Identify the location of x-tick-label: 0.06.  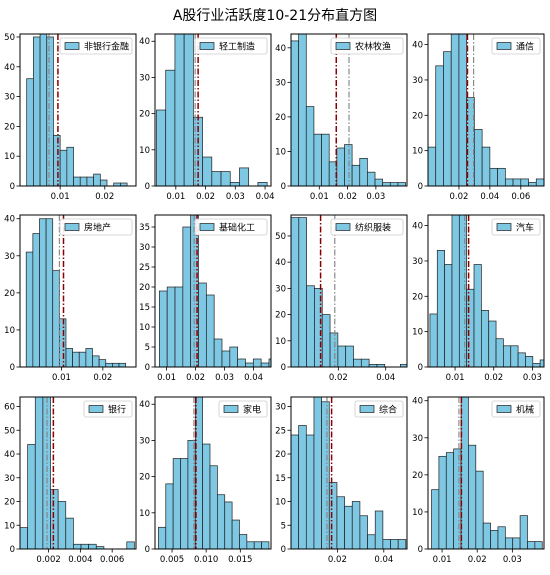
(520, 197).